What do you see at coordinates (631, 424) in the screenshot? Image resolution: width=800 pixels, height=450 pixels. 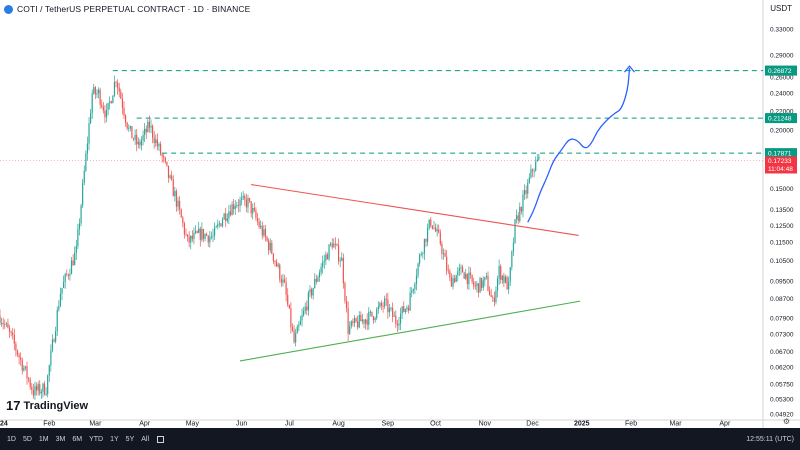 I see `x-tick-label: Feb` at bounding box center [631, 424].